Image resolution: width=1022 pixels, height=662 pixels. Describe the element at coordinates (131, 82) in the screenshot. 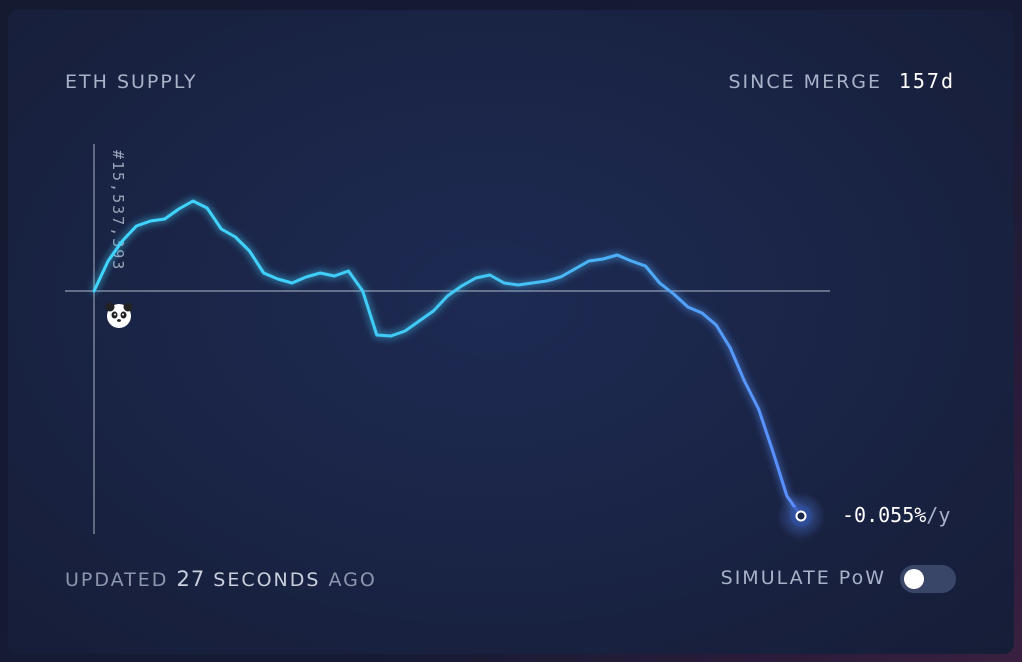

I see `card-title: ETH SUPPLY` at that location.